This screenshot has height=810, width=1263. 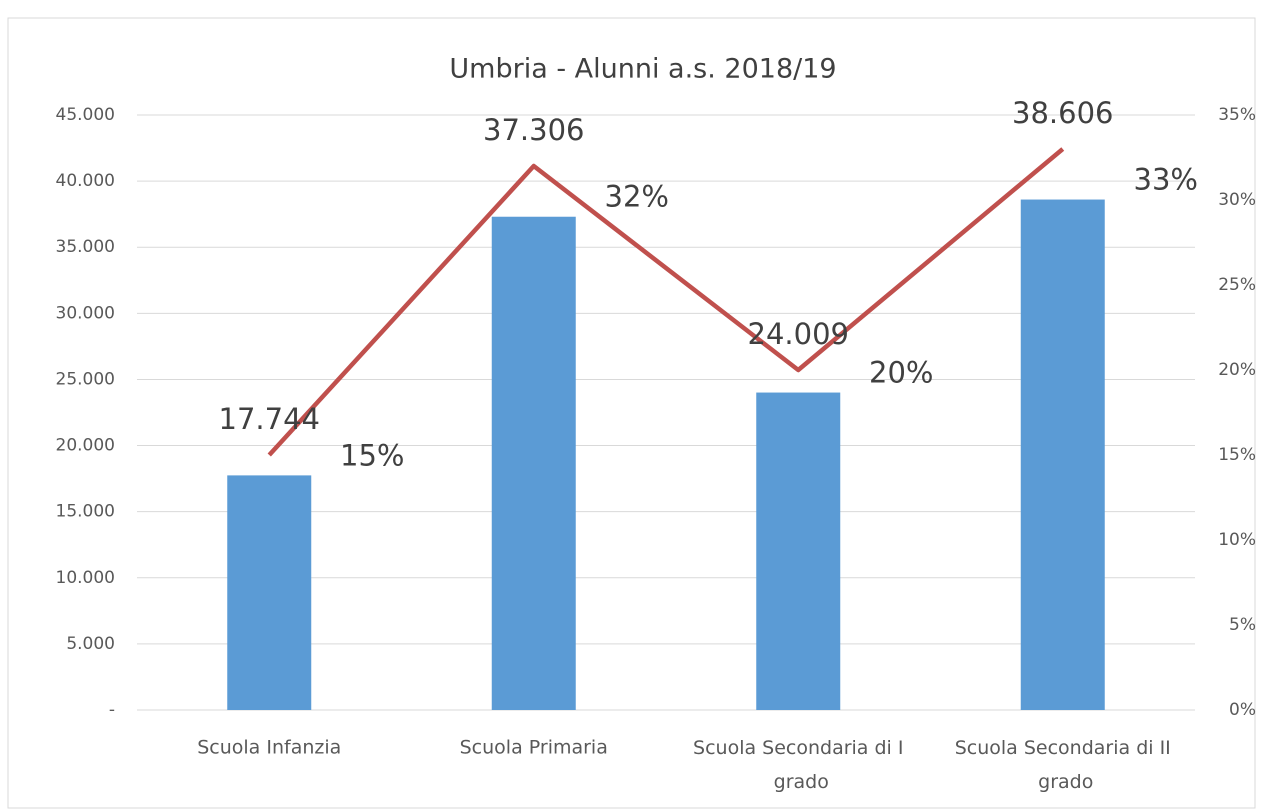 What do you see at coordinates (1237, 200) in the screenshot?
I see `y2-tick-label: 30%` at bounding box center [1237, 200].